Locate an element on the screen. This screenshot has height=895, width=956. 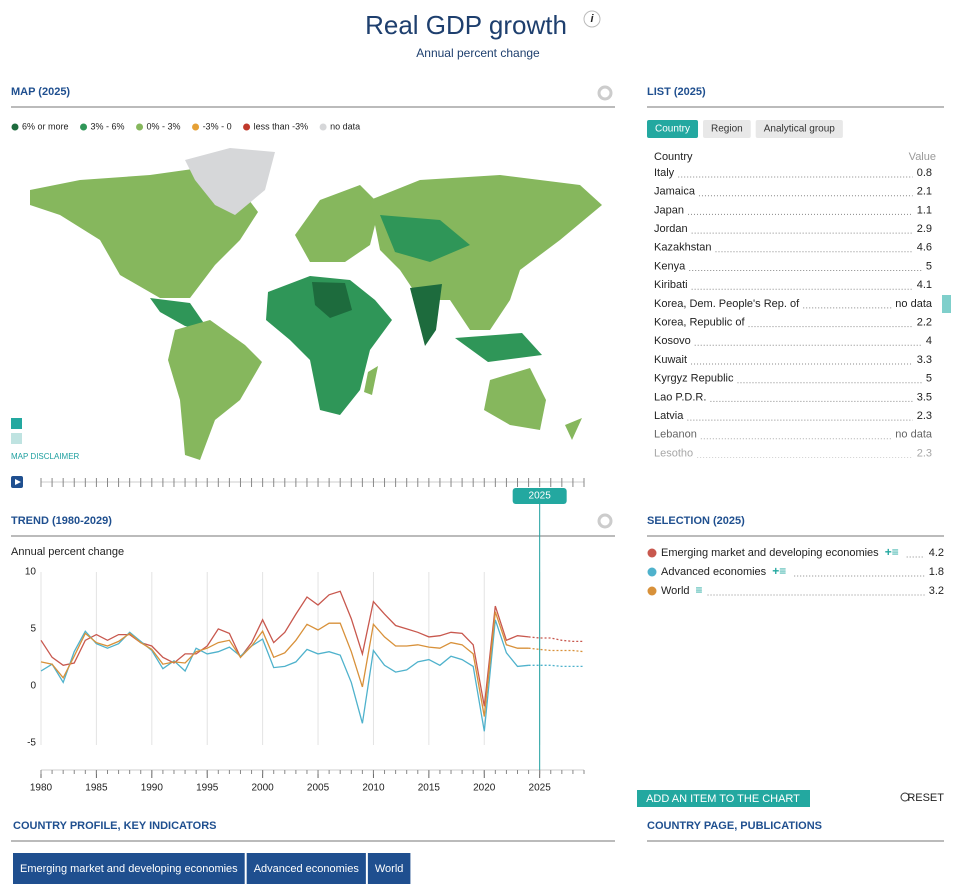
list-country: Jamaica is located at coordinates (675, 192).